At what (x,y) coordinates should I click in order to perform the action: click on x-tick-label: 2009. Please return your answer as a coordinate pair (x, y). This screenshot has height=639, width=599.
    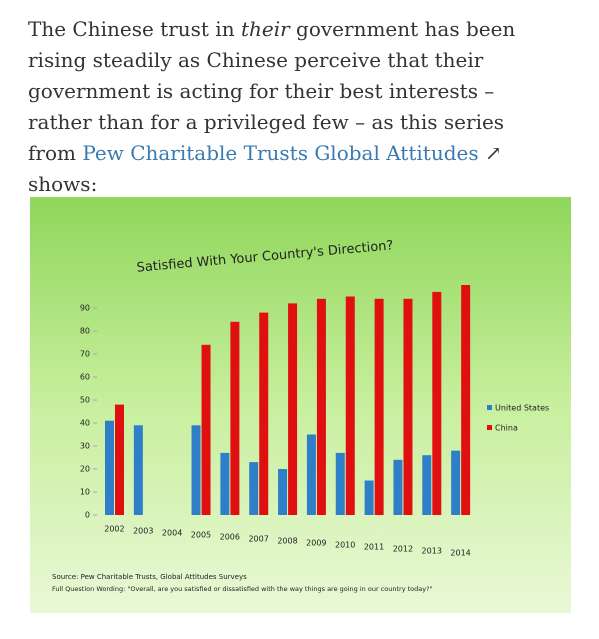
    Looking at the image, I should click on (316, 543).